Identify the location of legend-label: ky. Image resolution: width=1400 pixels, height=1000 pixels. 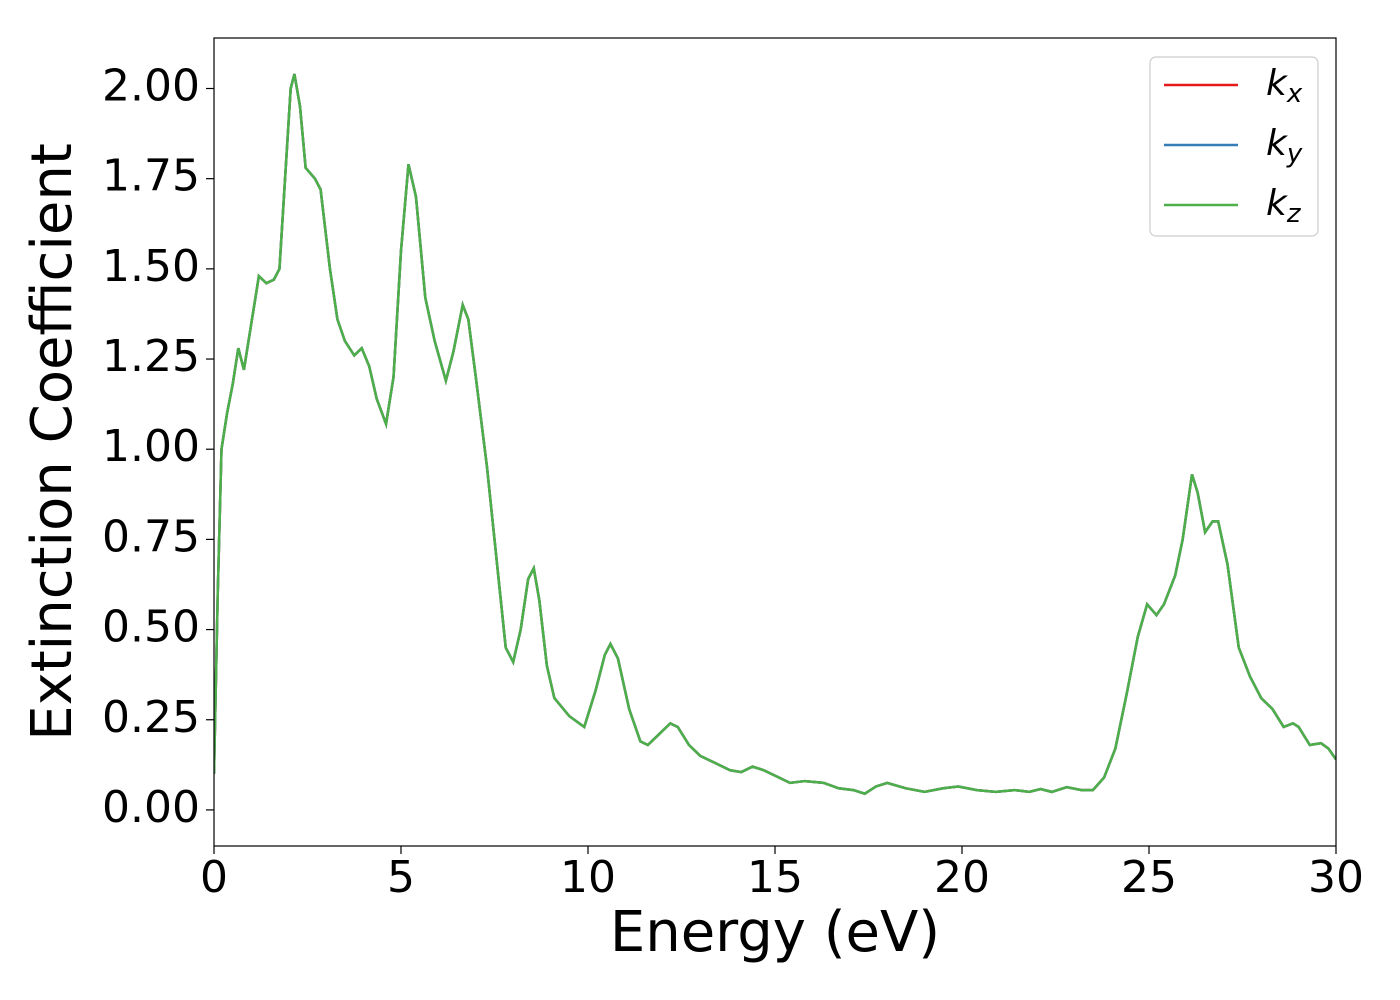
(1284, 146).